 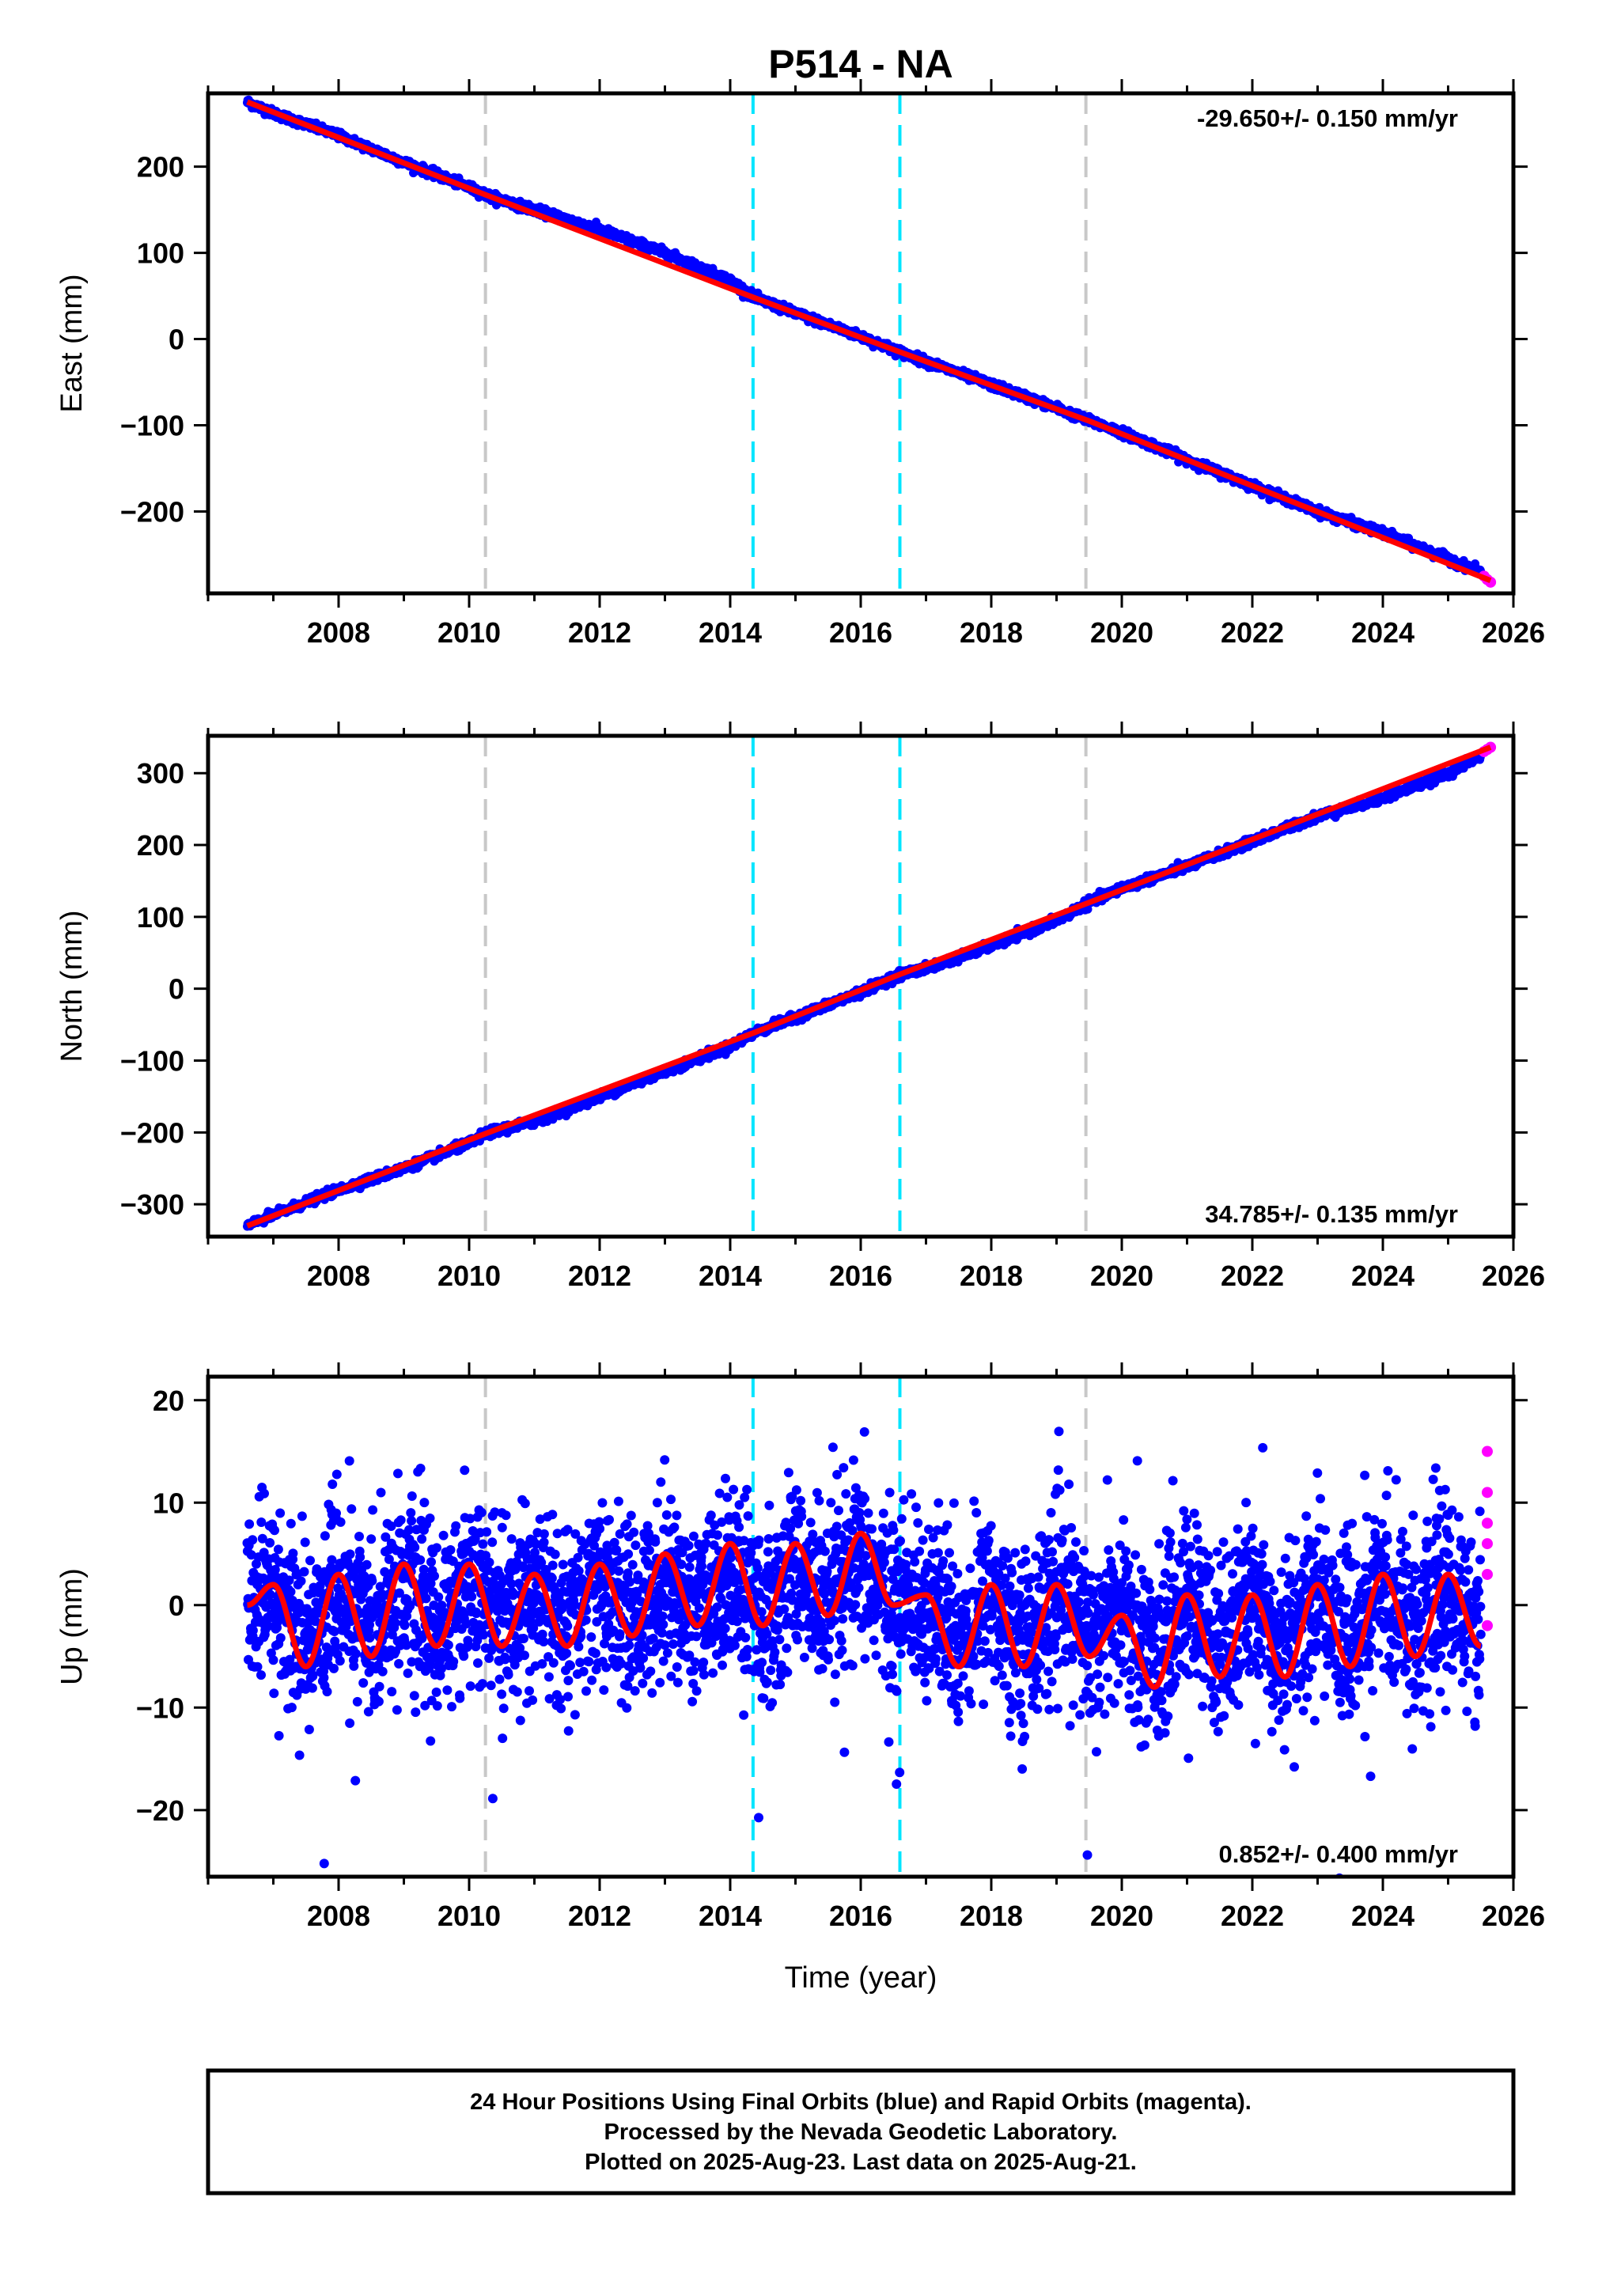 I want to click on x-tick-label: 2018, so click(x=991, y=632).